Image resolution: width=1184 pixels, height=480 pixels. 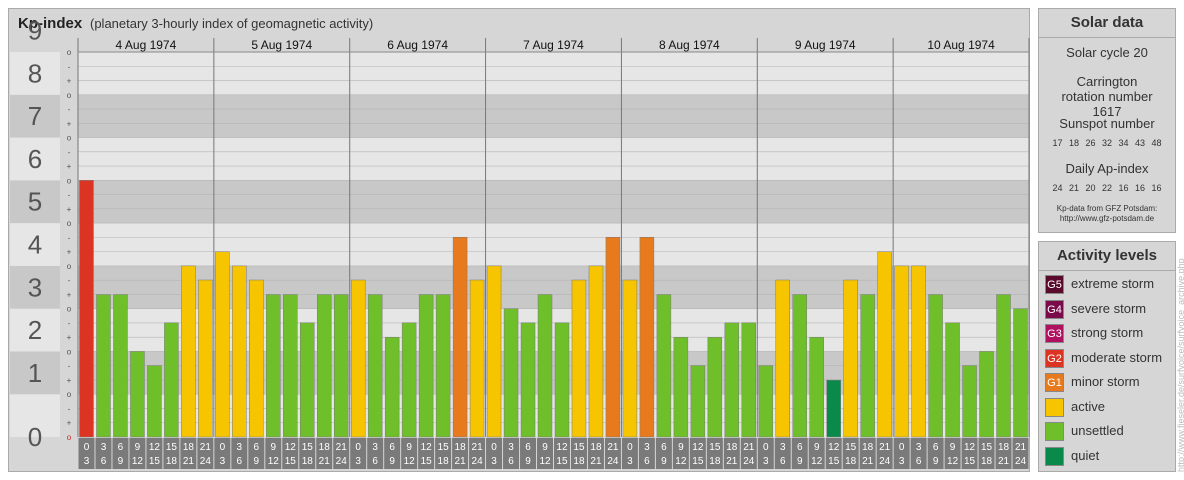 What do you see at coordinates (1107, 143) in the screenshot?
I see `sunspot-values: 17 18 26 32 34 43 48` at bounding box center [1107, 143].